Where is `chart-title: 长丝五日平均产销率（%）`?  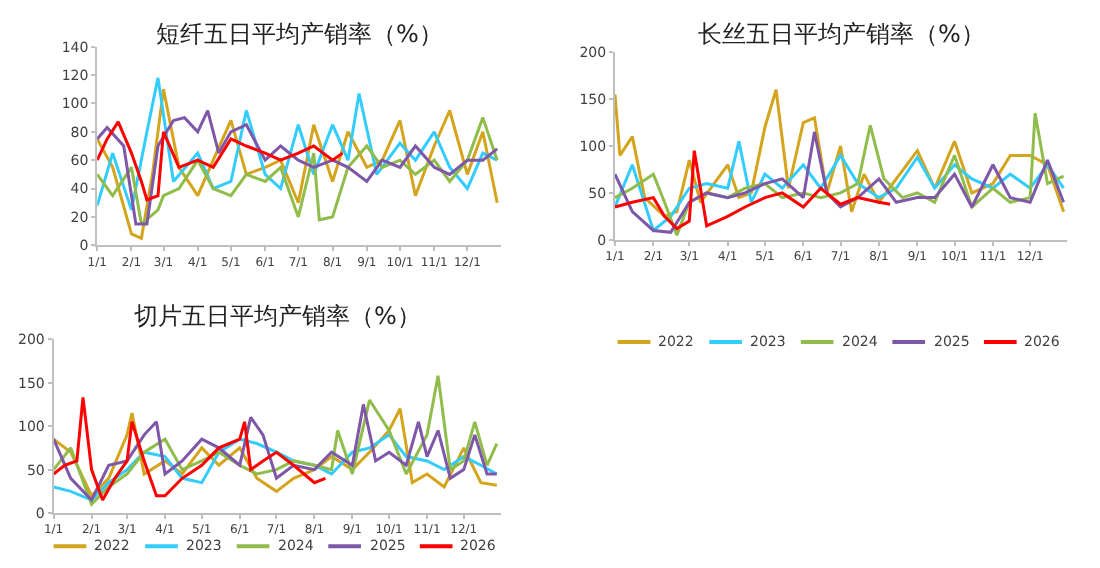 chart-title: 长丝五日平均产销率（%） is located at coordinates (841, 34).